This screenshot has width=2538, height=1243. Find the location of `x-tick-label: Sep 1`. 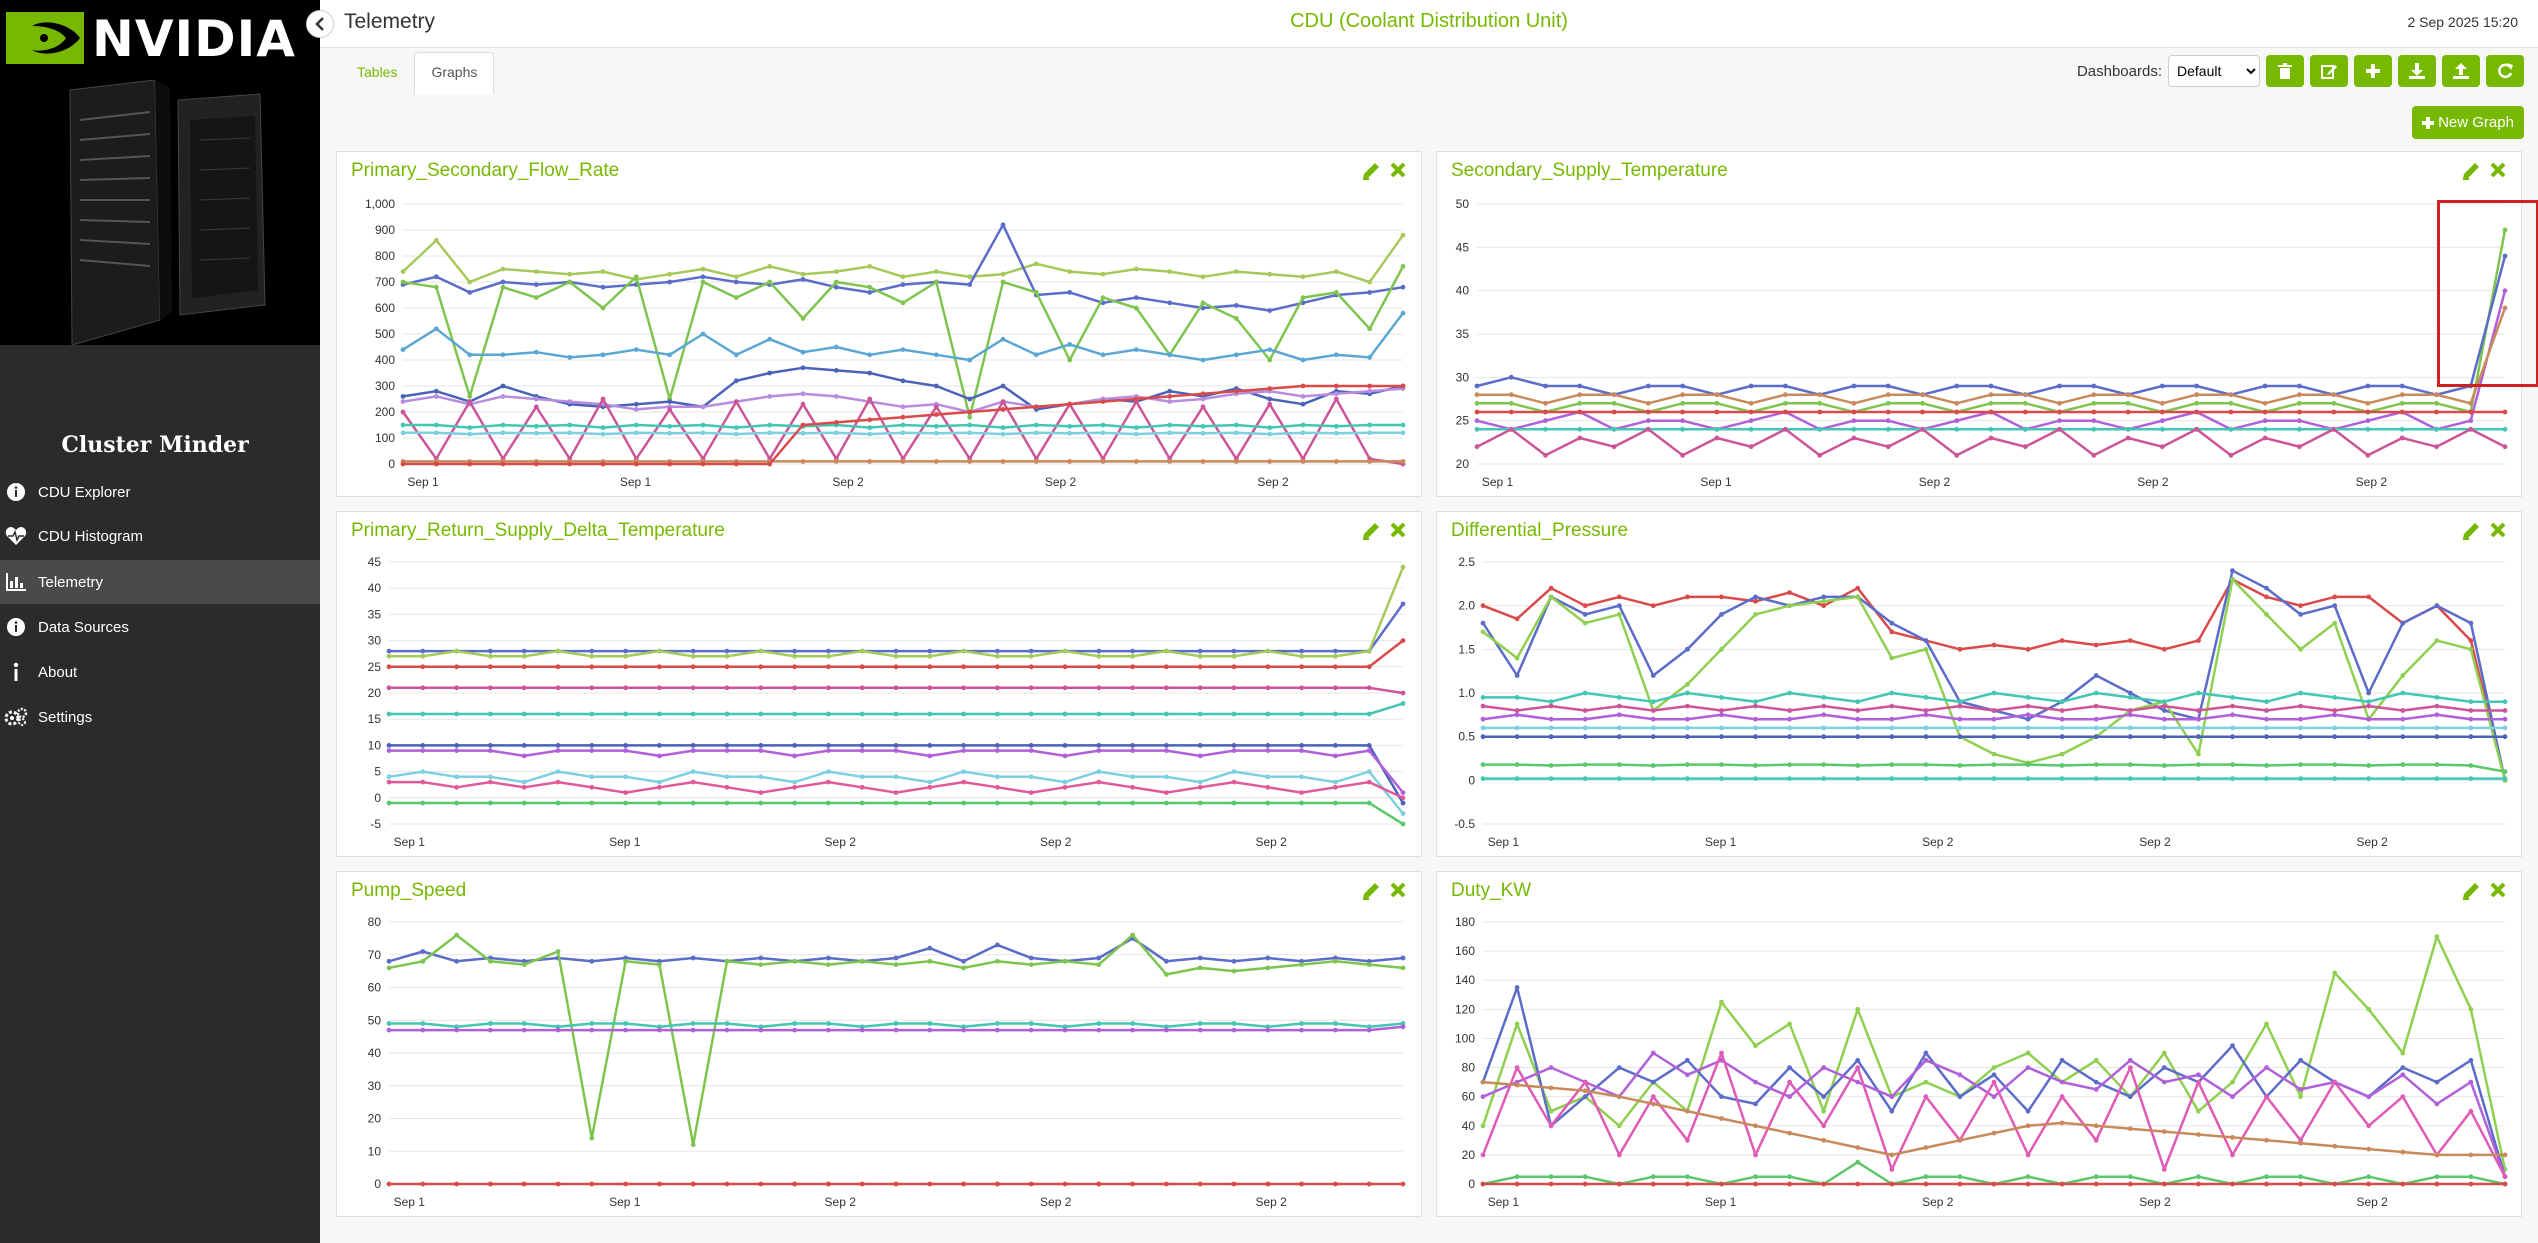

x-tick-label: Sep 1 is located at coordinates (1721, 1202).